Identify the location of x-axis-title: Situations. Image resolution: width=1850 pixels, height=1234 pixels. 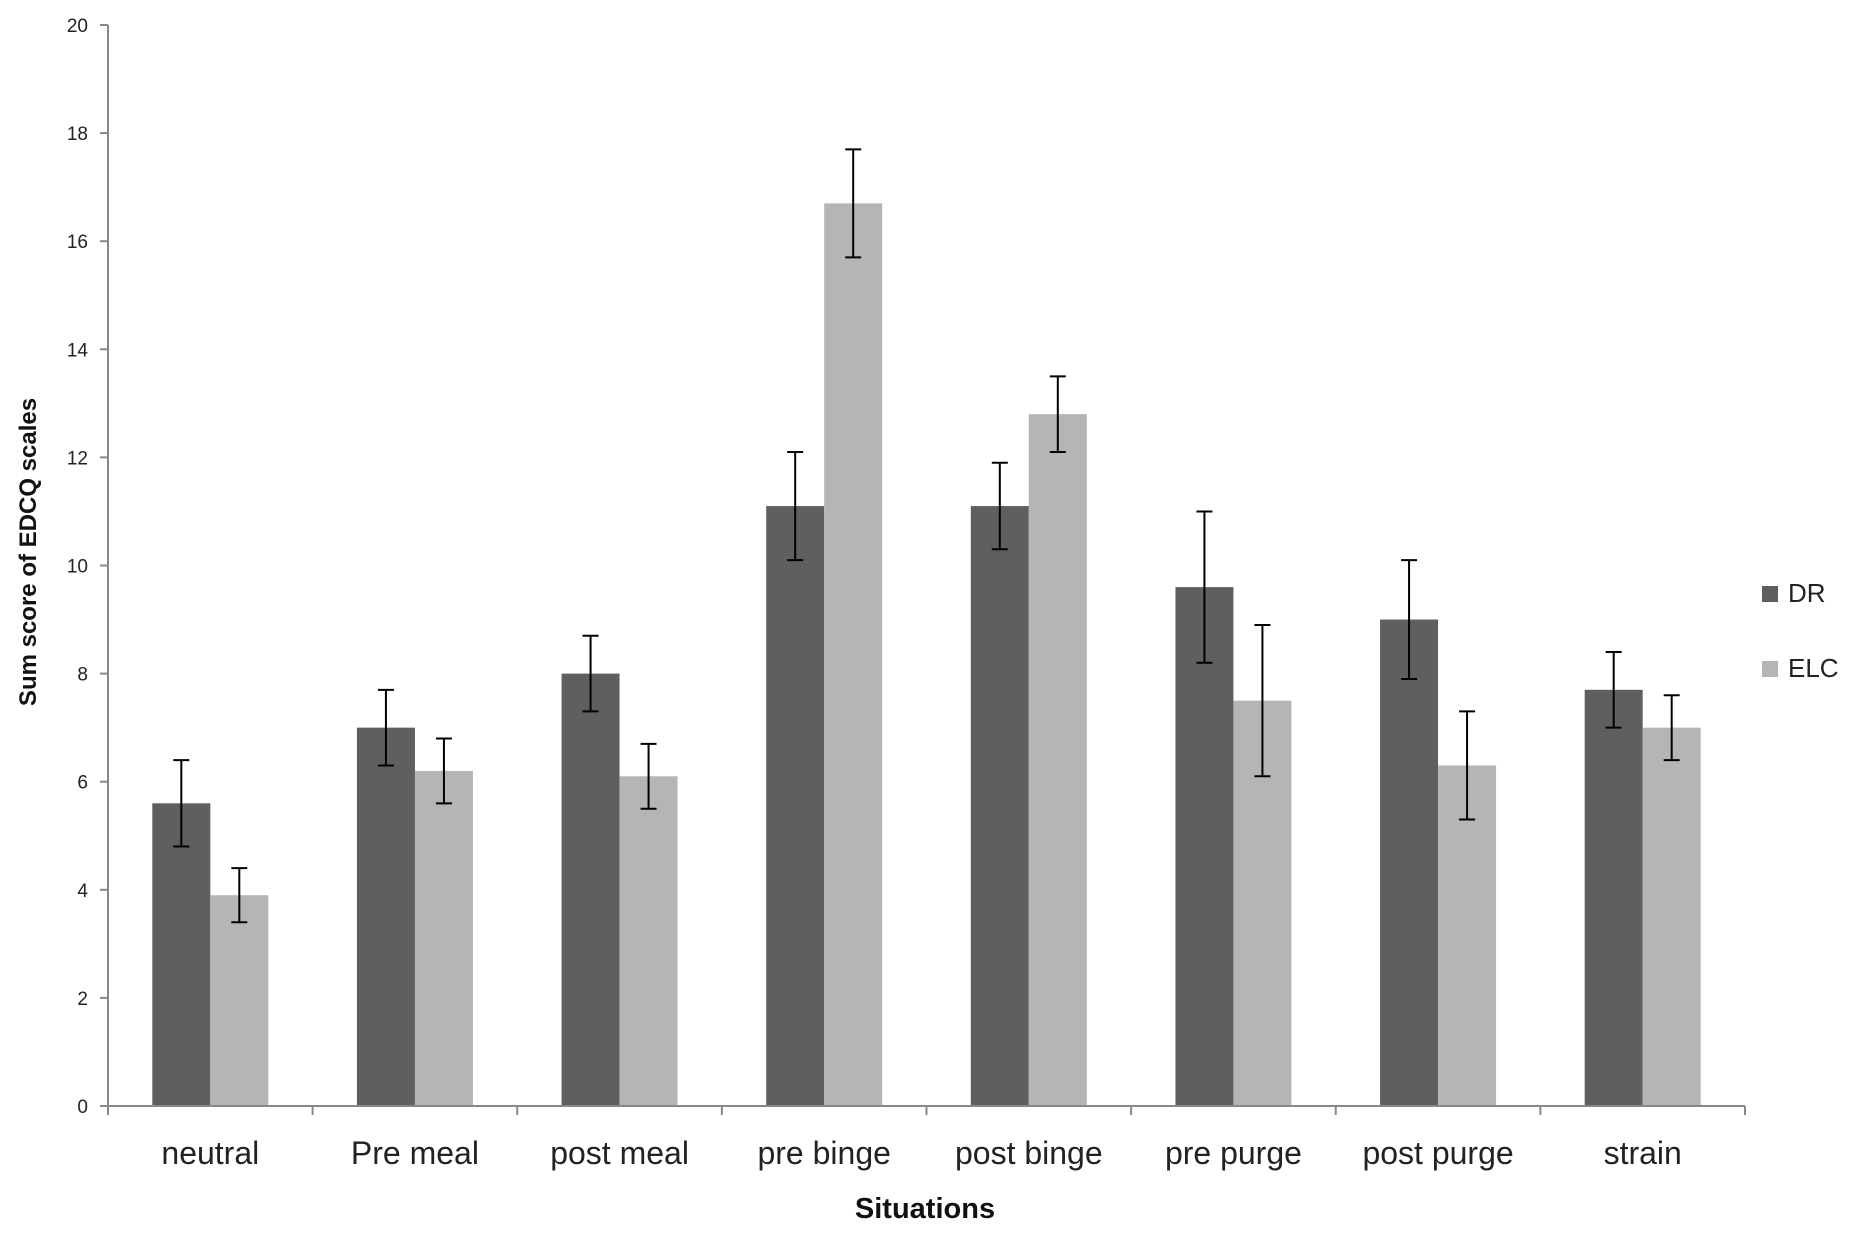
(925, 1209).